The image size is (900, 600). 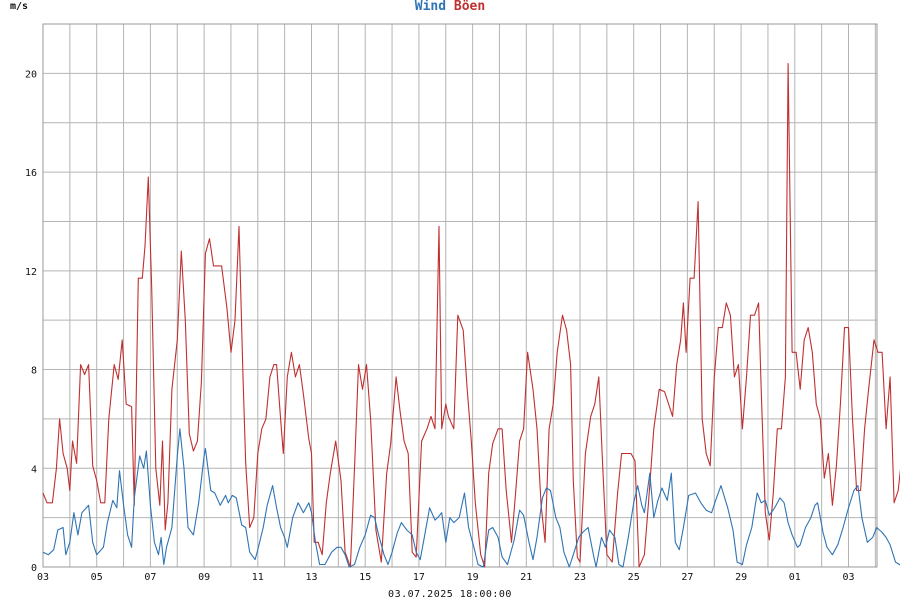 What do you see at coordinates (31, 173) in the screenshot?
I see `y-tick-label: 16` at bounding box center [31, 173].